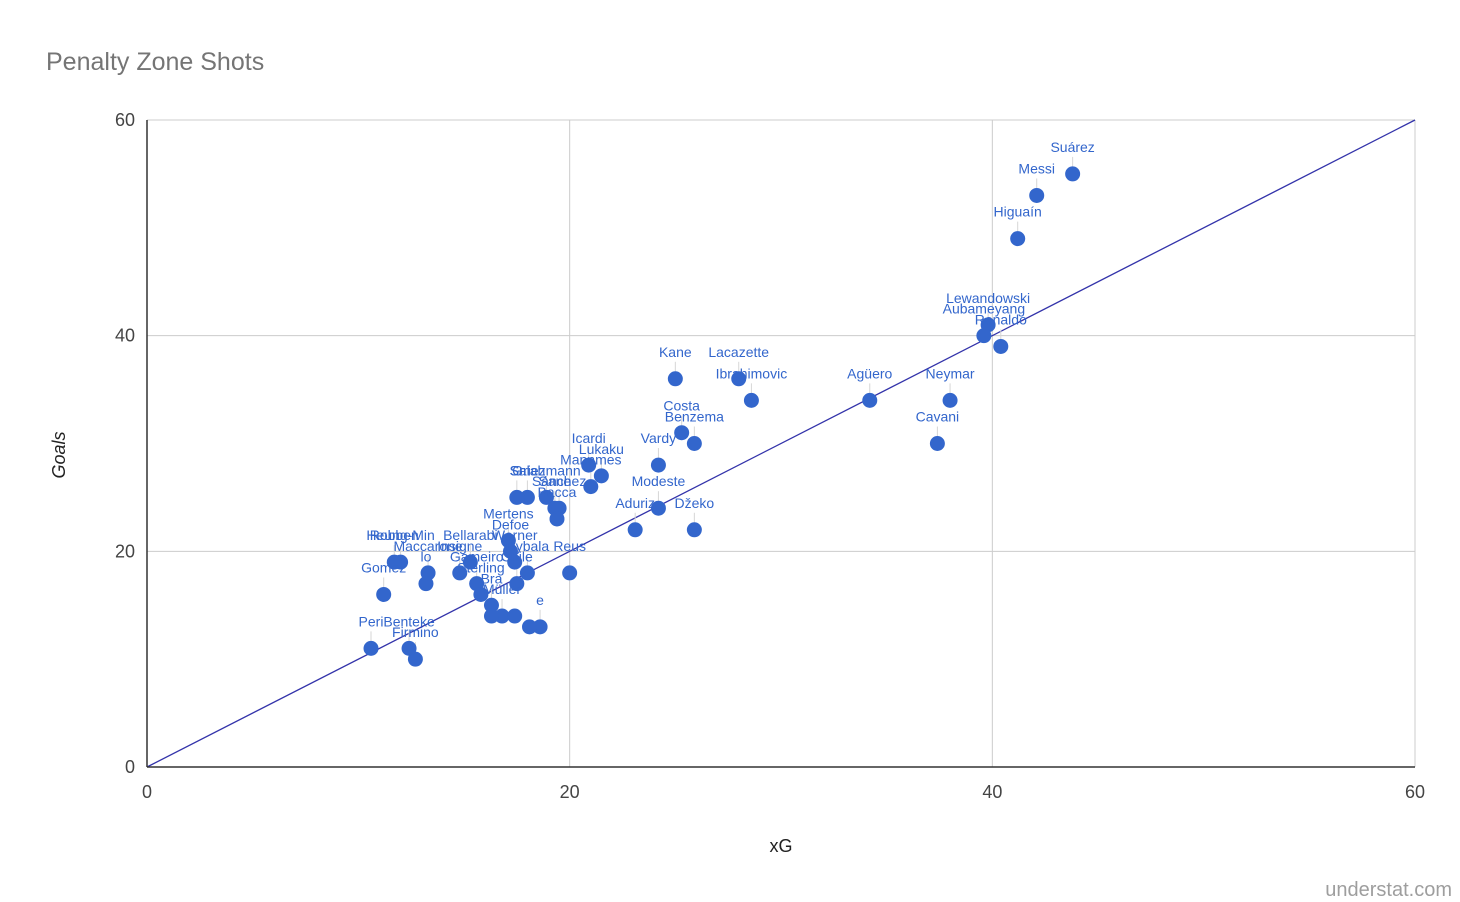 This screenshot has height=902, width=1460. I want to click on credit-text: understat.com, so click(1388, 890).